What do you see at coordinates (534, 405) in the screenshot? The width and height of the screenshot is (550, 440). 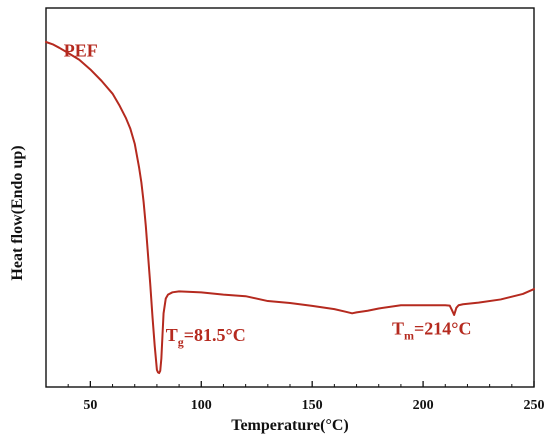 I see `x-tick-label: 250` at bounding box center [534, 405].